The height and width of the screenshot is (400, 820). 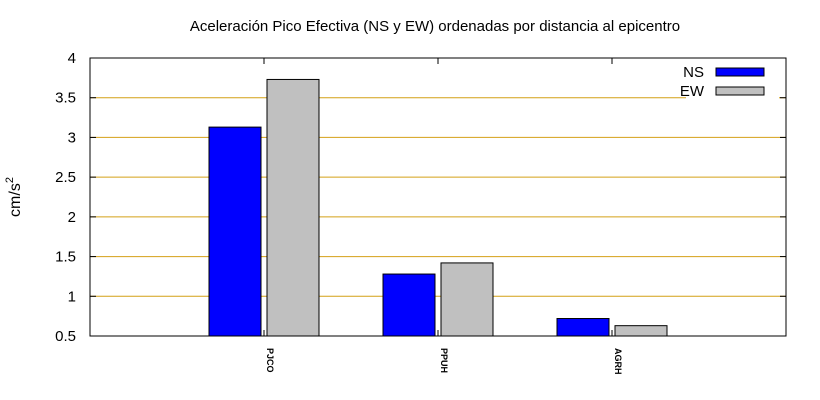 I want to click on y-axis-label-unit: cm/s, so click(x=15, y=200).